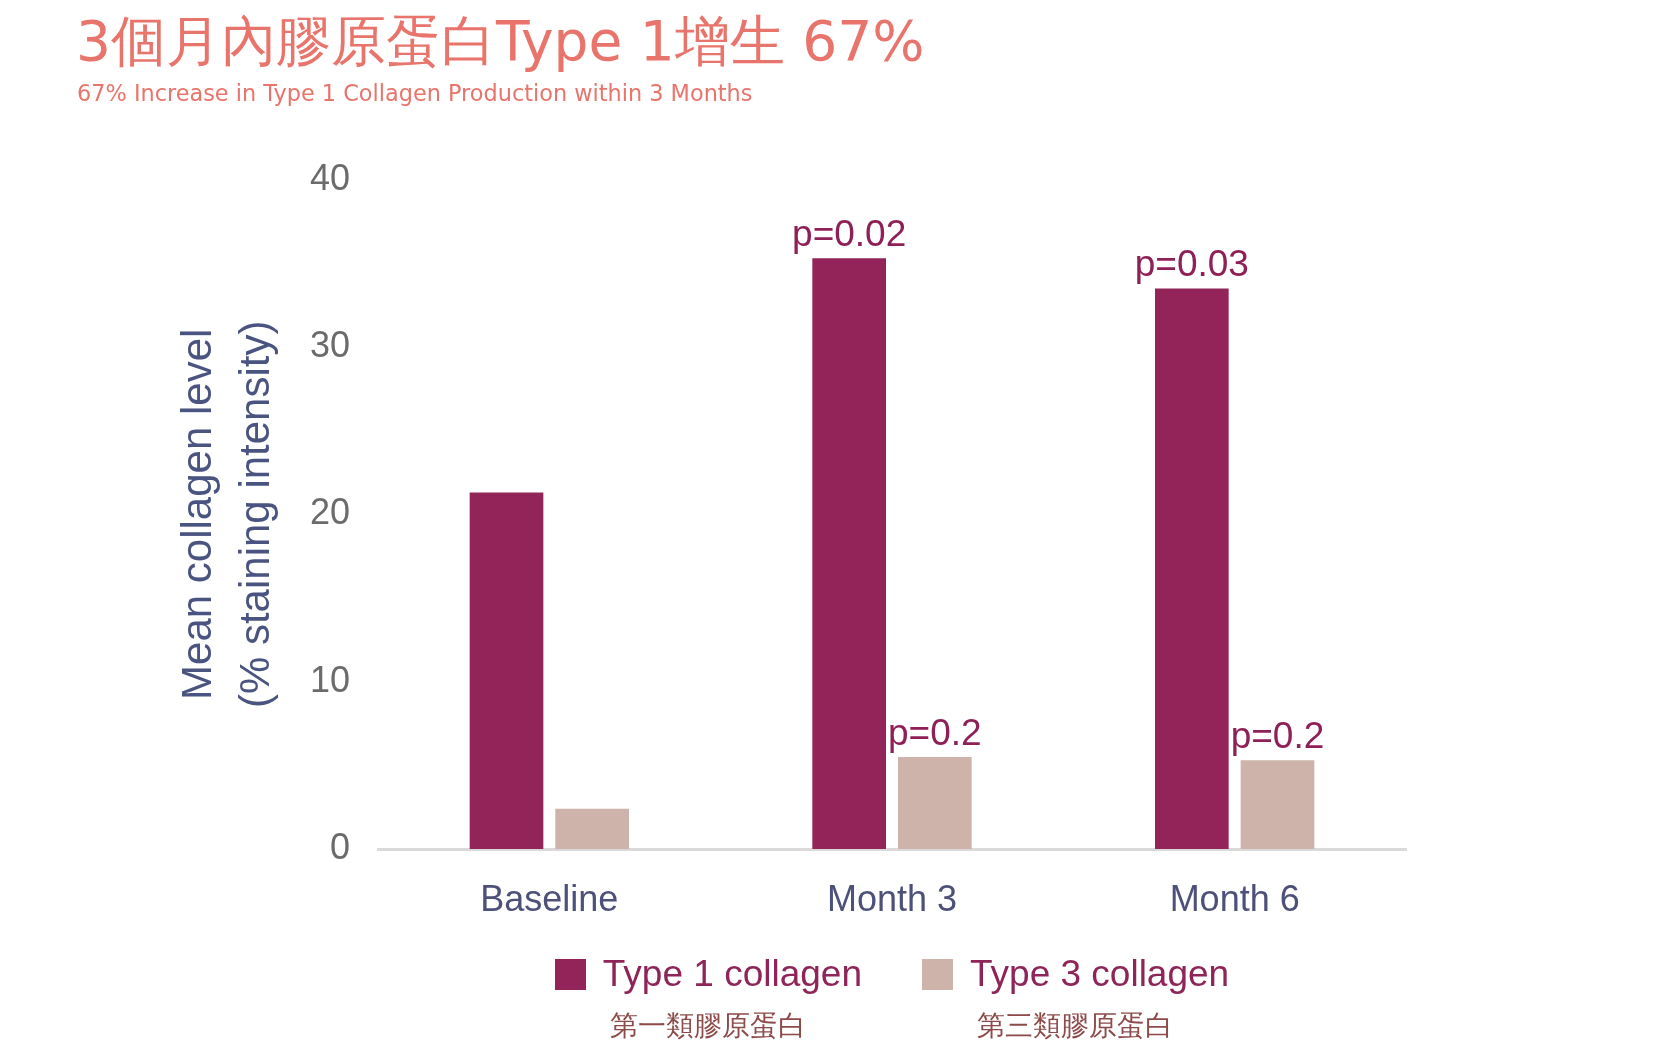 The image size is (1658, 1052). I want to click on x-tick-label: Month 3, so click(892, 898).